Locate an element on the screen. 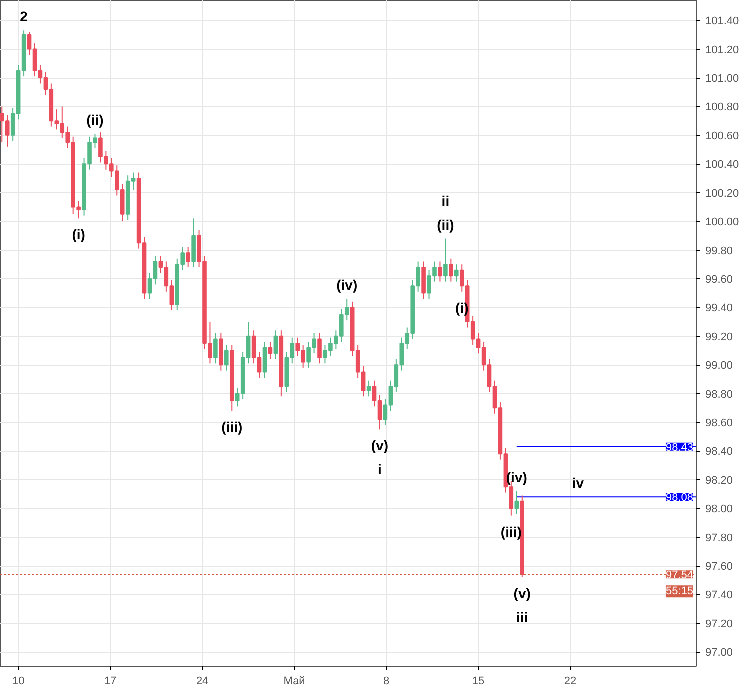  y-tick-label: 99.80 is located at coordinates (720, 251).